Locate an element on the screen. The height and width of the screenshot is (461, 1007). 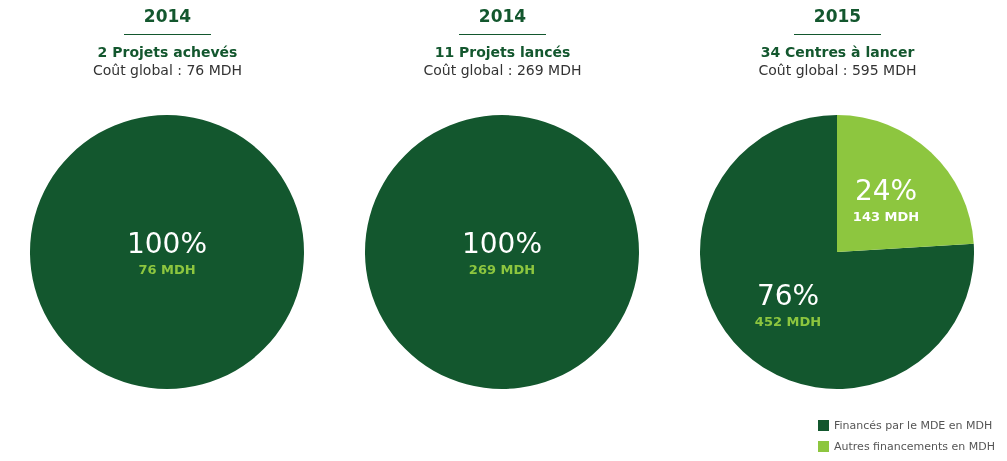
legend-label: Financés par le MDE en MDH is located at coordinates (913, 425).